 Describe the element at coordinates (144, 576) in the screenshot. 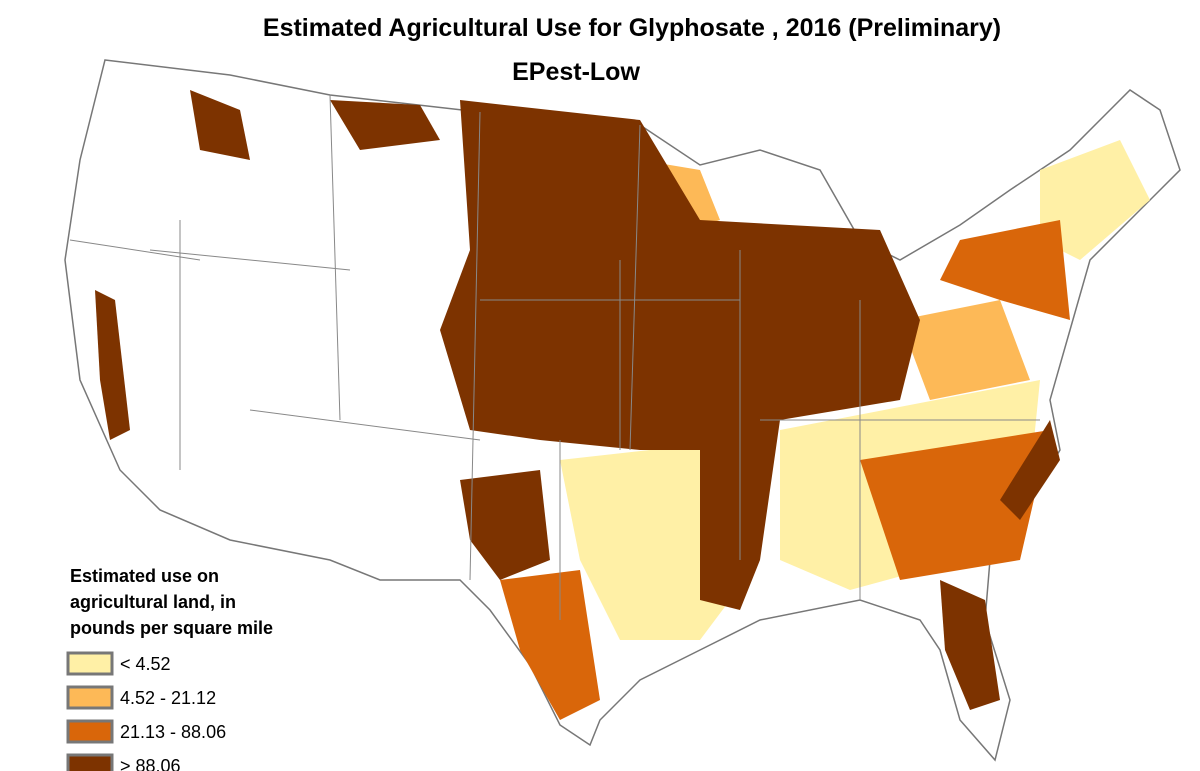

I see `legend-title: Estimated use on` at that location.